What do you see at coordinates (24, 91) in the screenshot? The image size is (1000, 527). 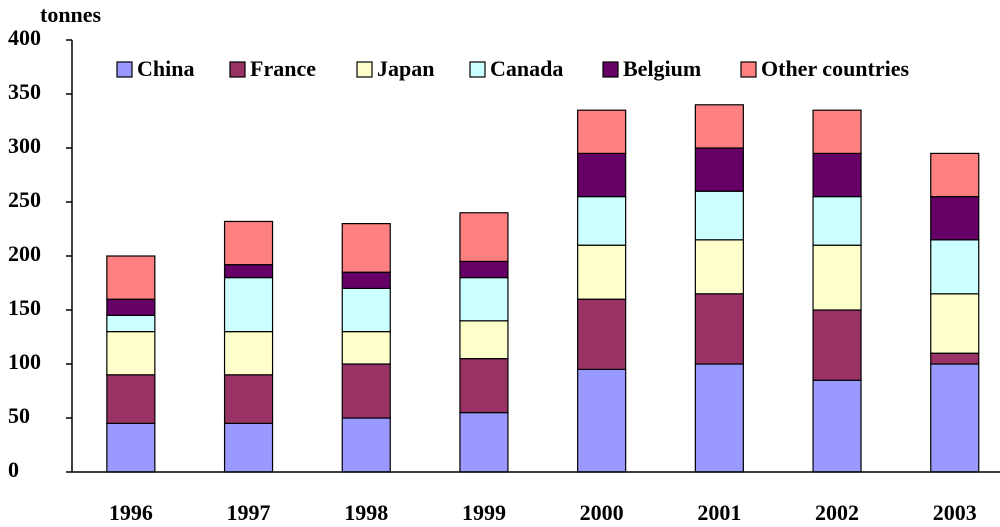 I see `y-tick-label: 350` at bounding box center [24, 91].